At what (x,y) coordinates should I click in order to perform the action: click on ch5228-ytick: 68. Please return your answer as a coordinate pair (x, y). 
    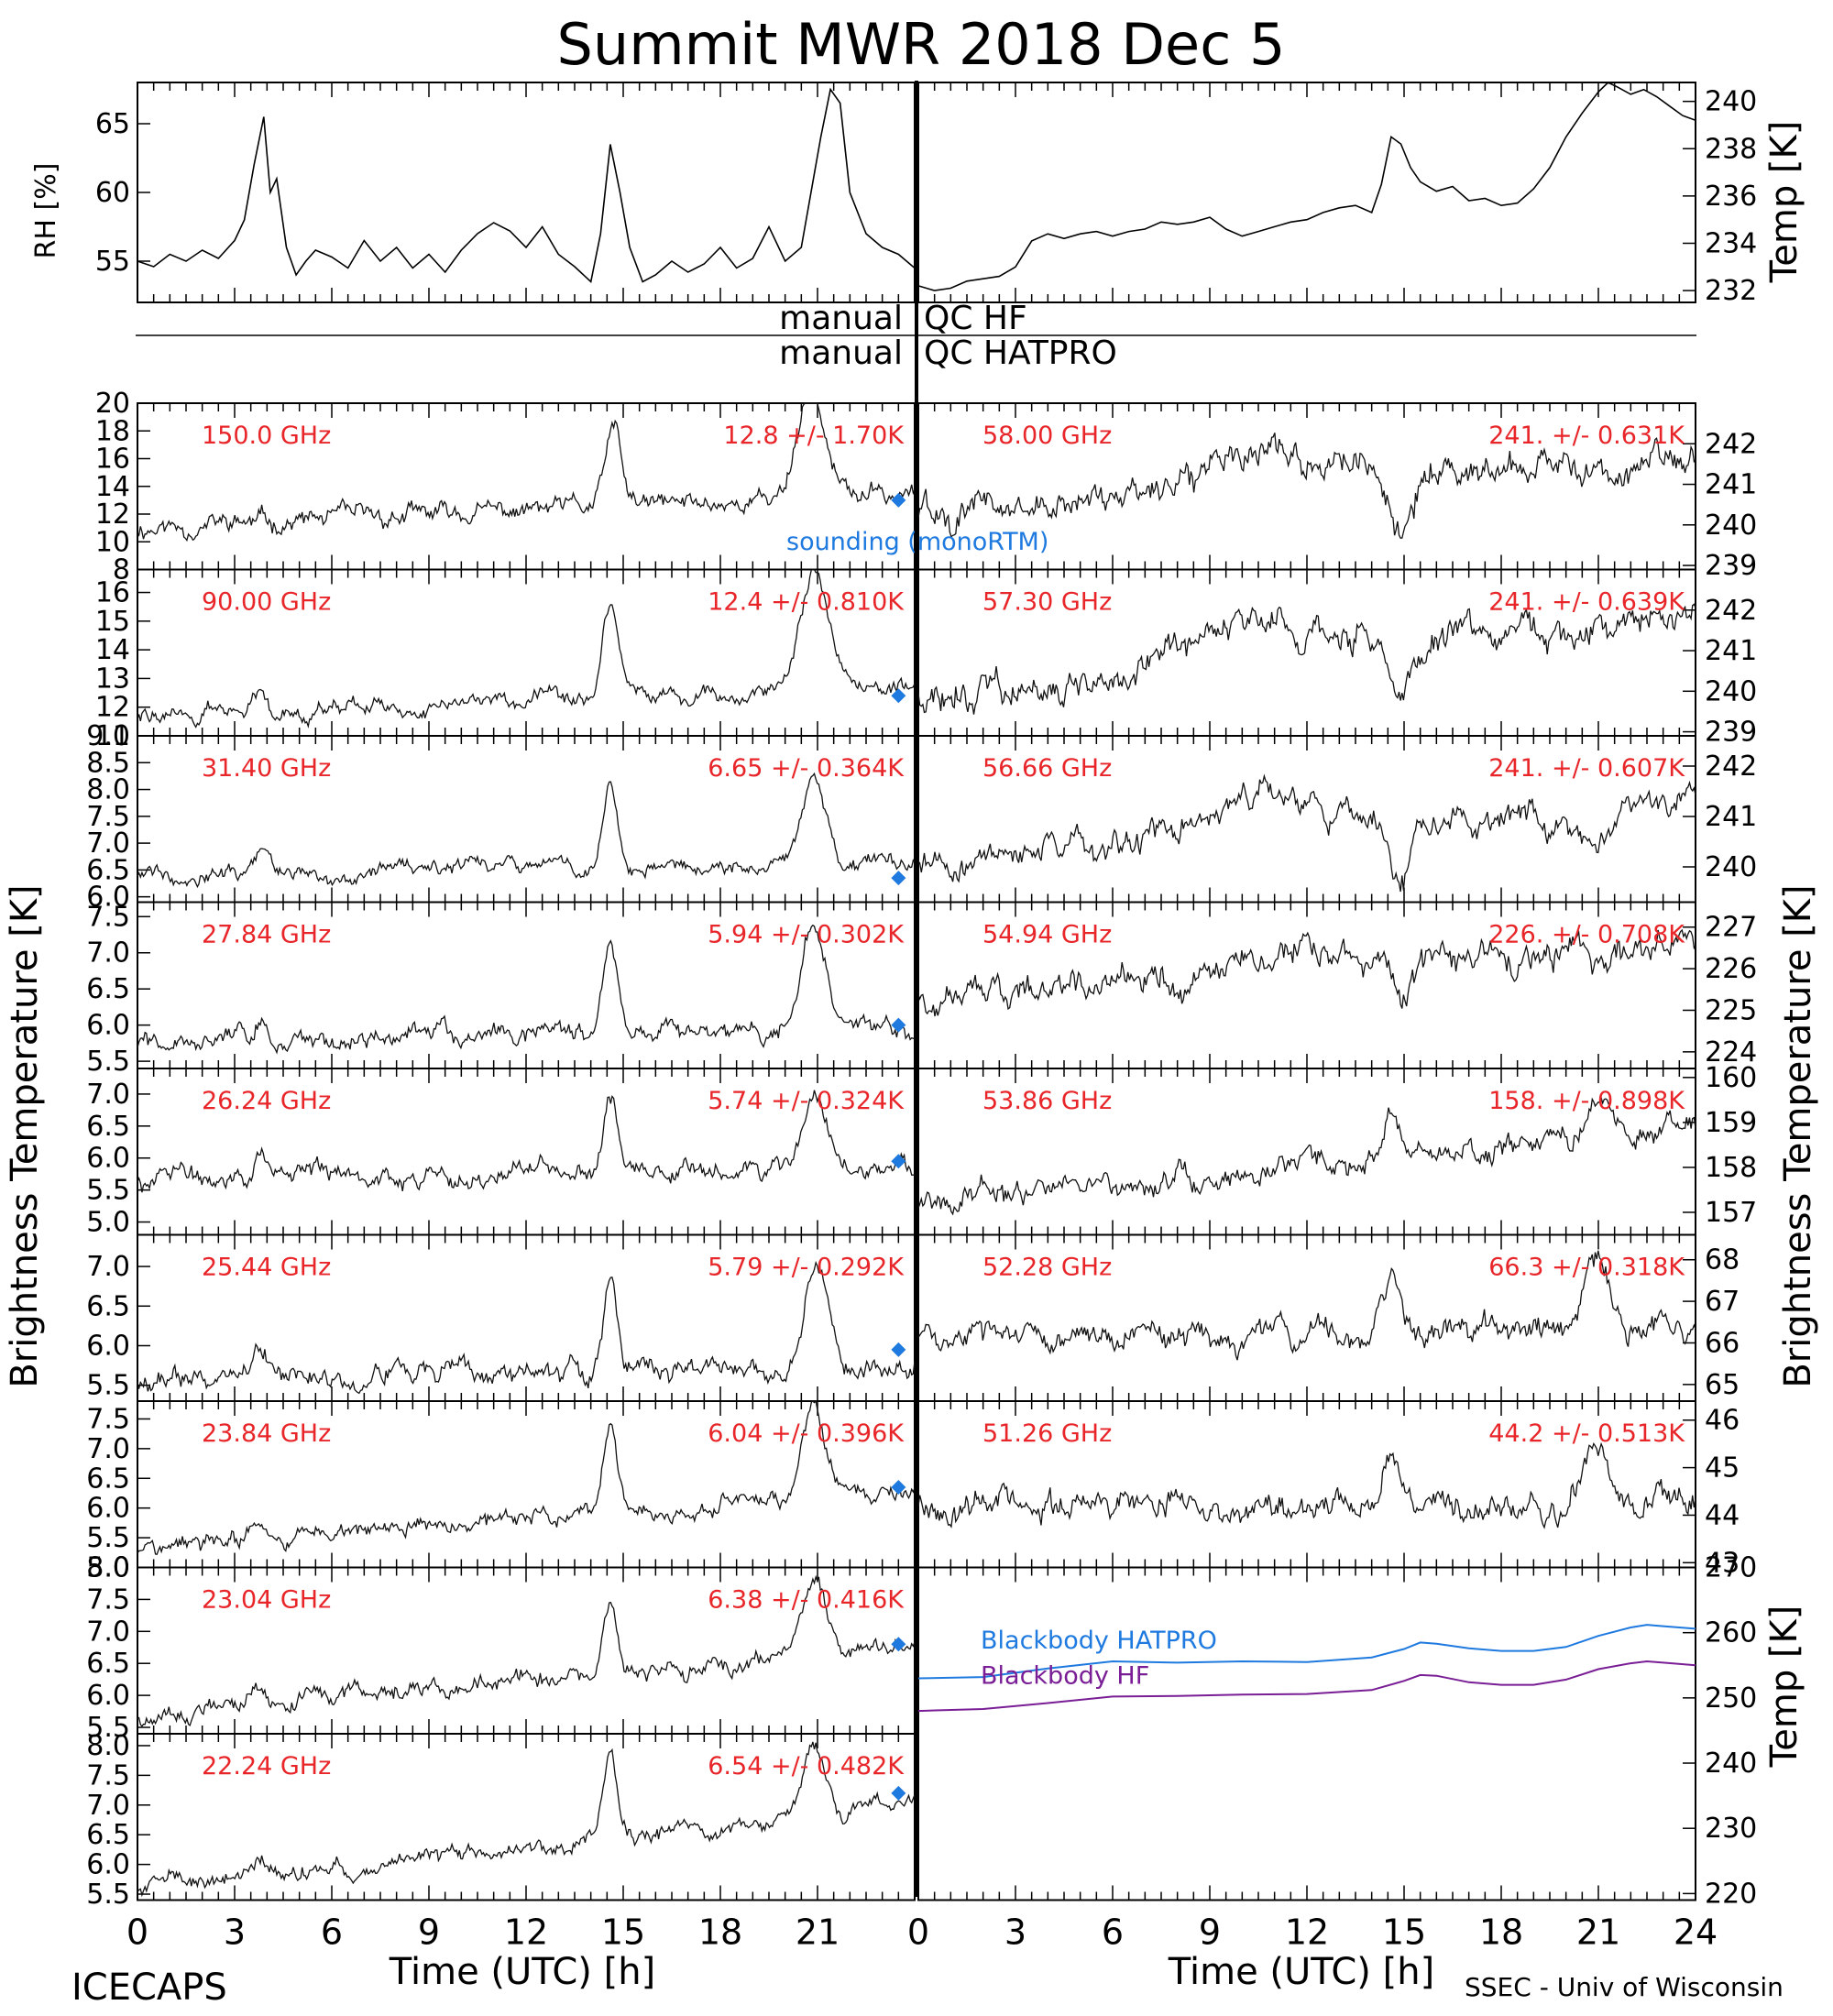
    Looking at the image, I should click on (1722, 1260).